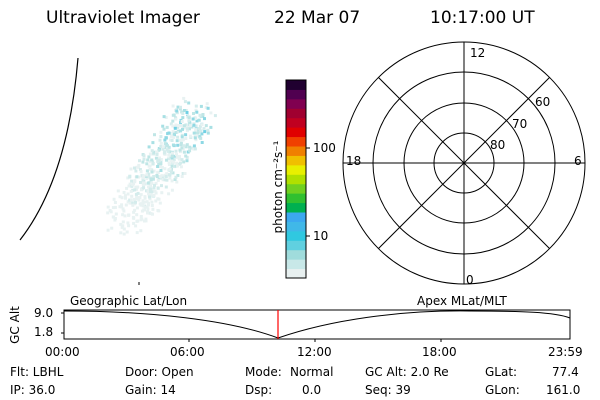  Describe the element at coordinates (296, 179) in the screenshot. I see `colorbar` at that location.